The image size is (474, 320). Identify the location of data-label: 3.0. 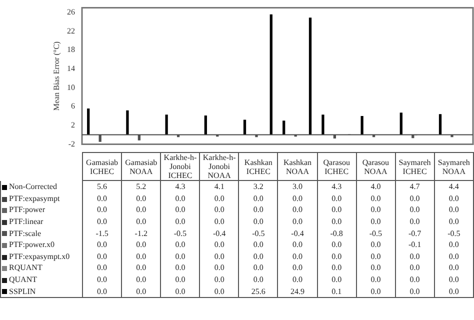
(298, 186).